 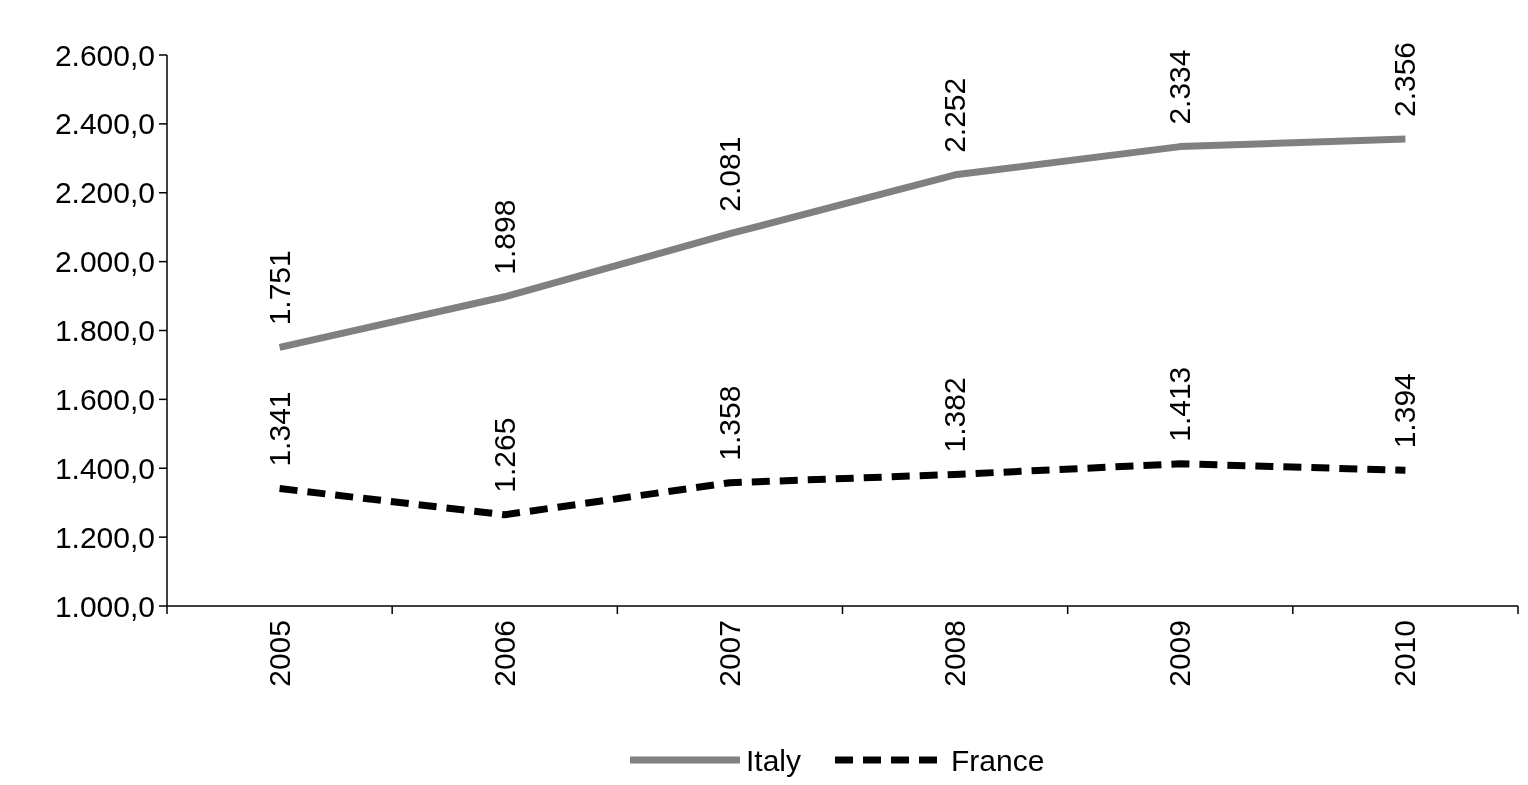 What do you see at coordinates (1180, 87) in the screenshot?
I see `data-label: 2.334` at bounding box center [1180, 87].